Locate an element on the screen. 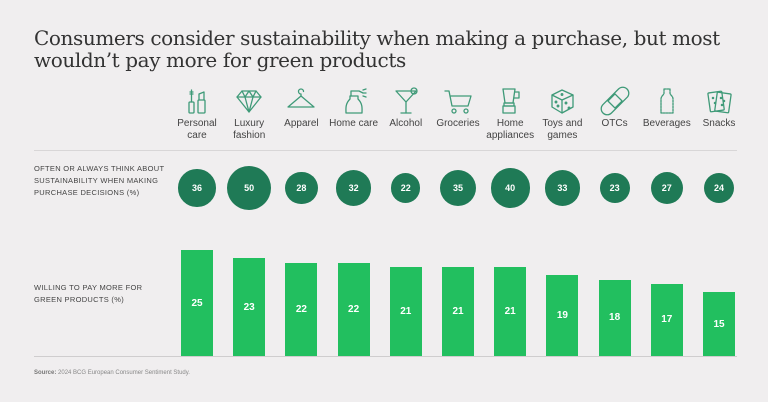 Image resolution: width=768 pixels, height=402 pixels. cocktail-icon is located at coordinates (406, 100).